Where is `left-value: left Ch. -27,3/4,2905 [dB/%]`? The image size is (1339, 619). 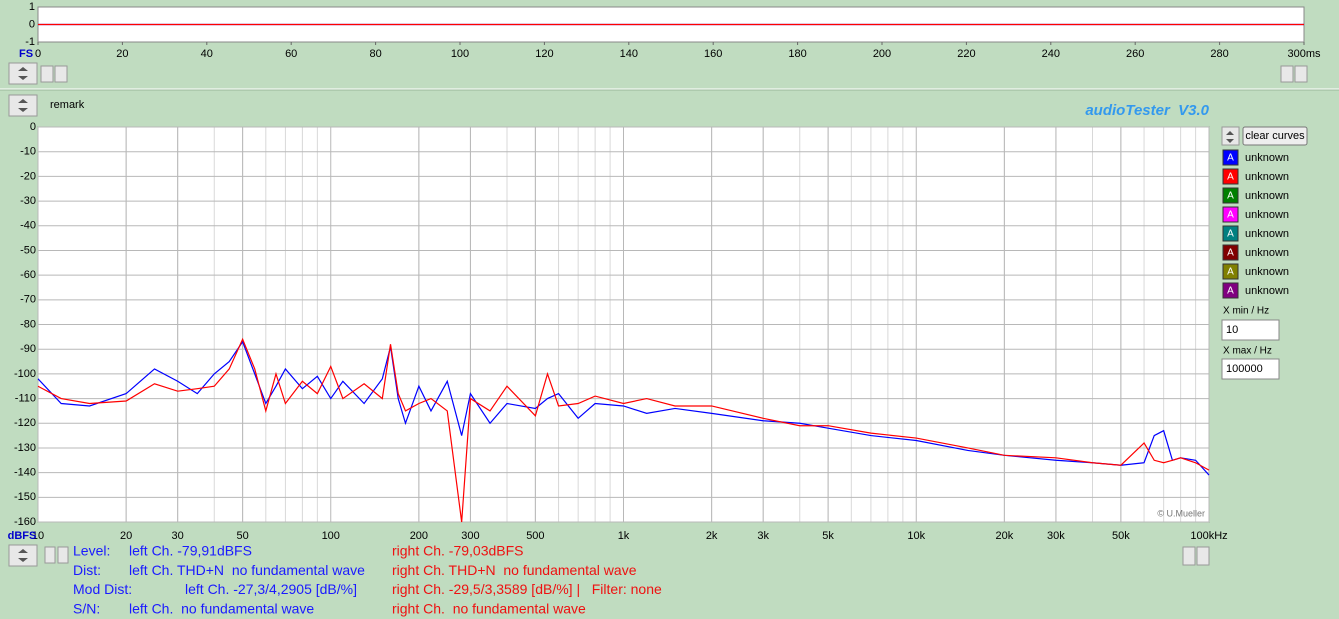
left-value: left Ch. -27,3/4,2905 [dB/%] is located at coordinates (271, 589).